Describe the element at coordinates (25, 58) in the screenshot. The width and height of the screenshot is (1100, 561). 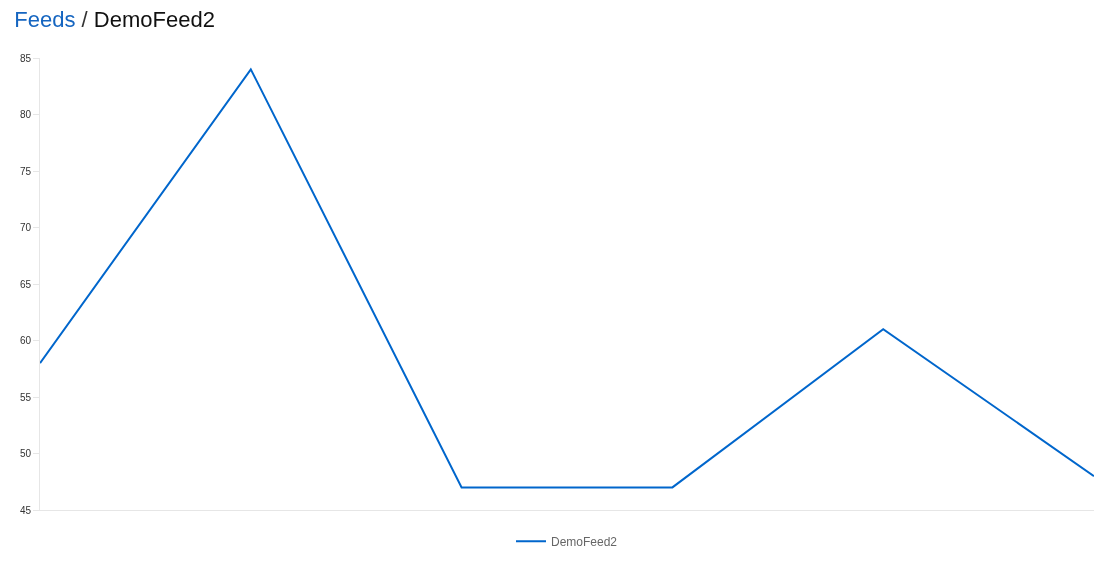
I see `y-tick-label: 85` at that location.